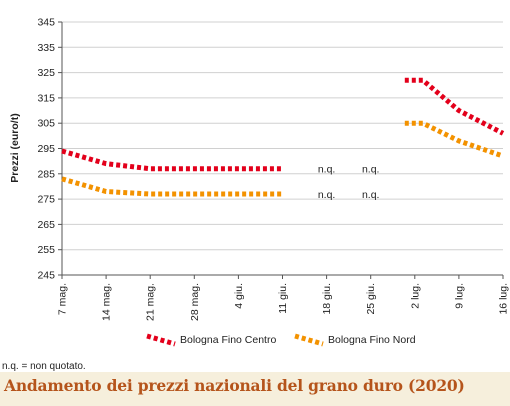 The height and width of the screenshot is (406, 510). Describe the element at coordinates (46, 73) in the screenshot. I see `y-tick-label: 325` at that location.